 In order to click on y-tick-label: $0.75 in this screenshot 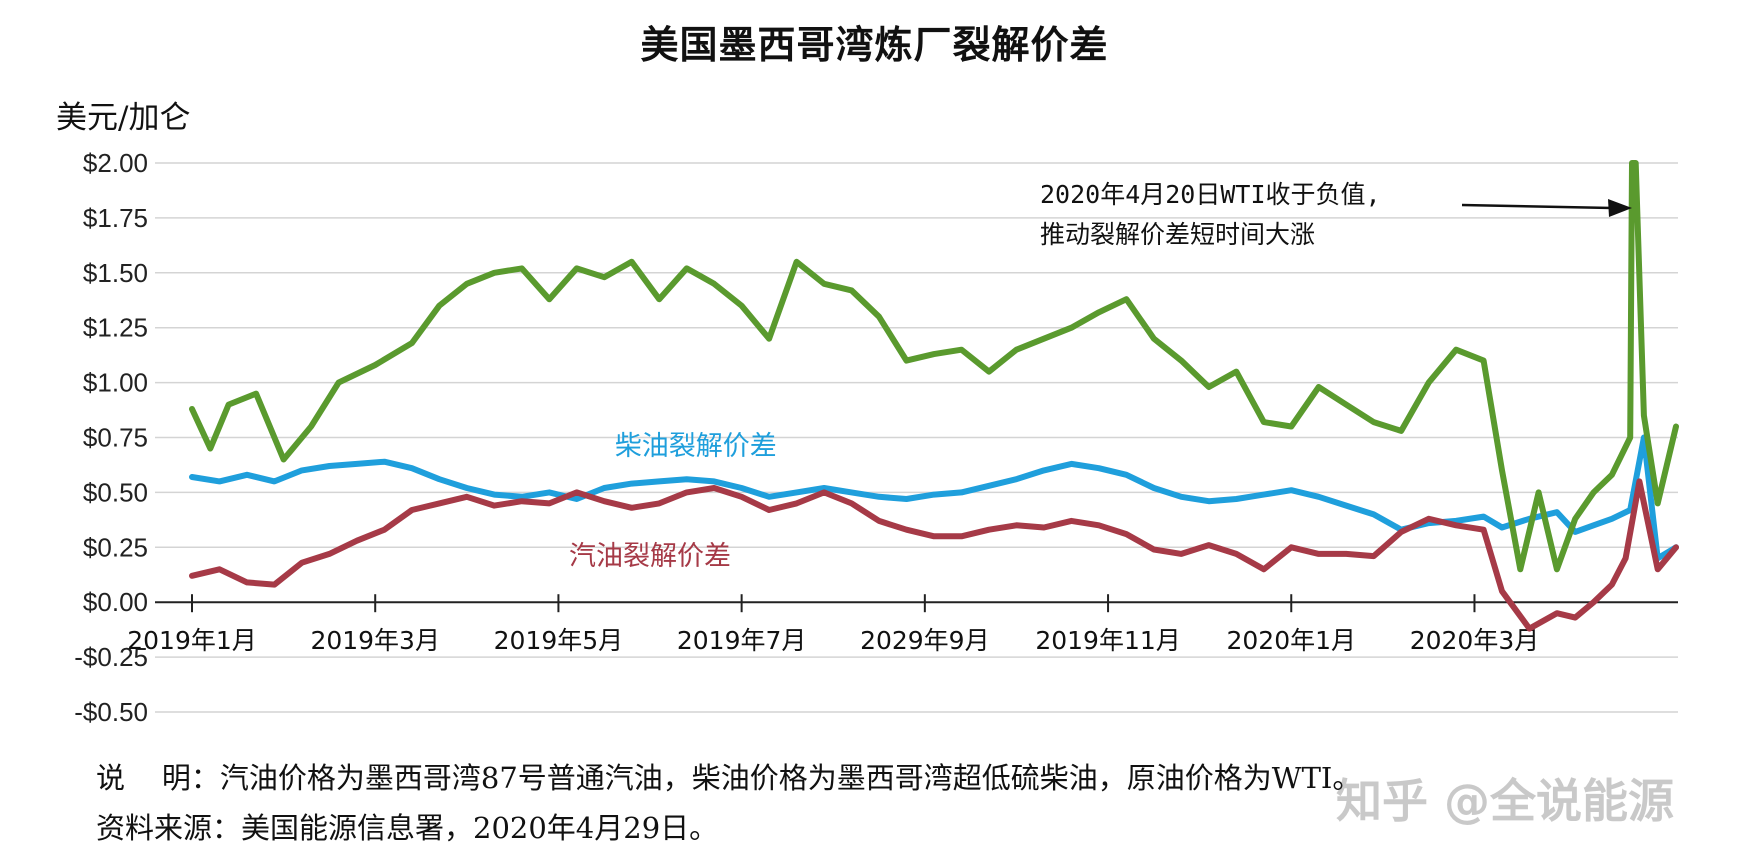, I will do `click(115, 438)`.